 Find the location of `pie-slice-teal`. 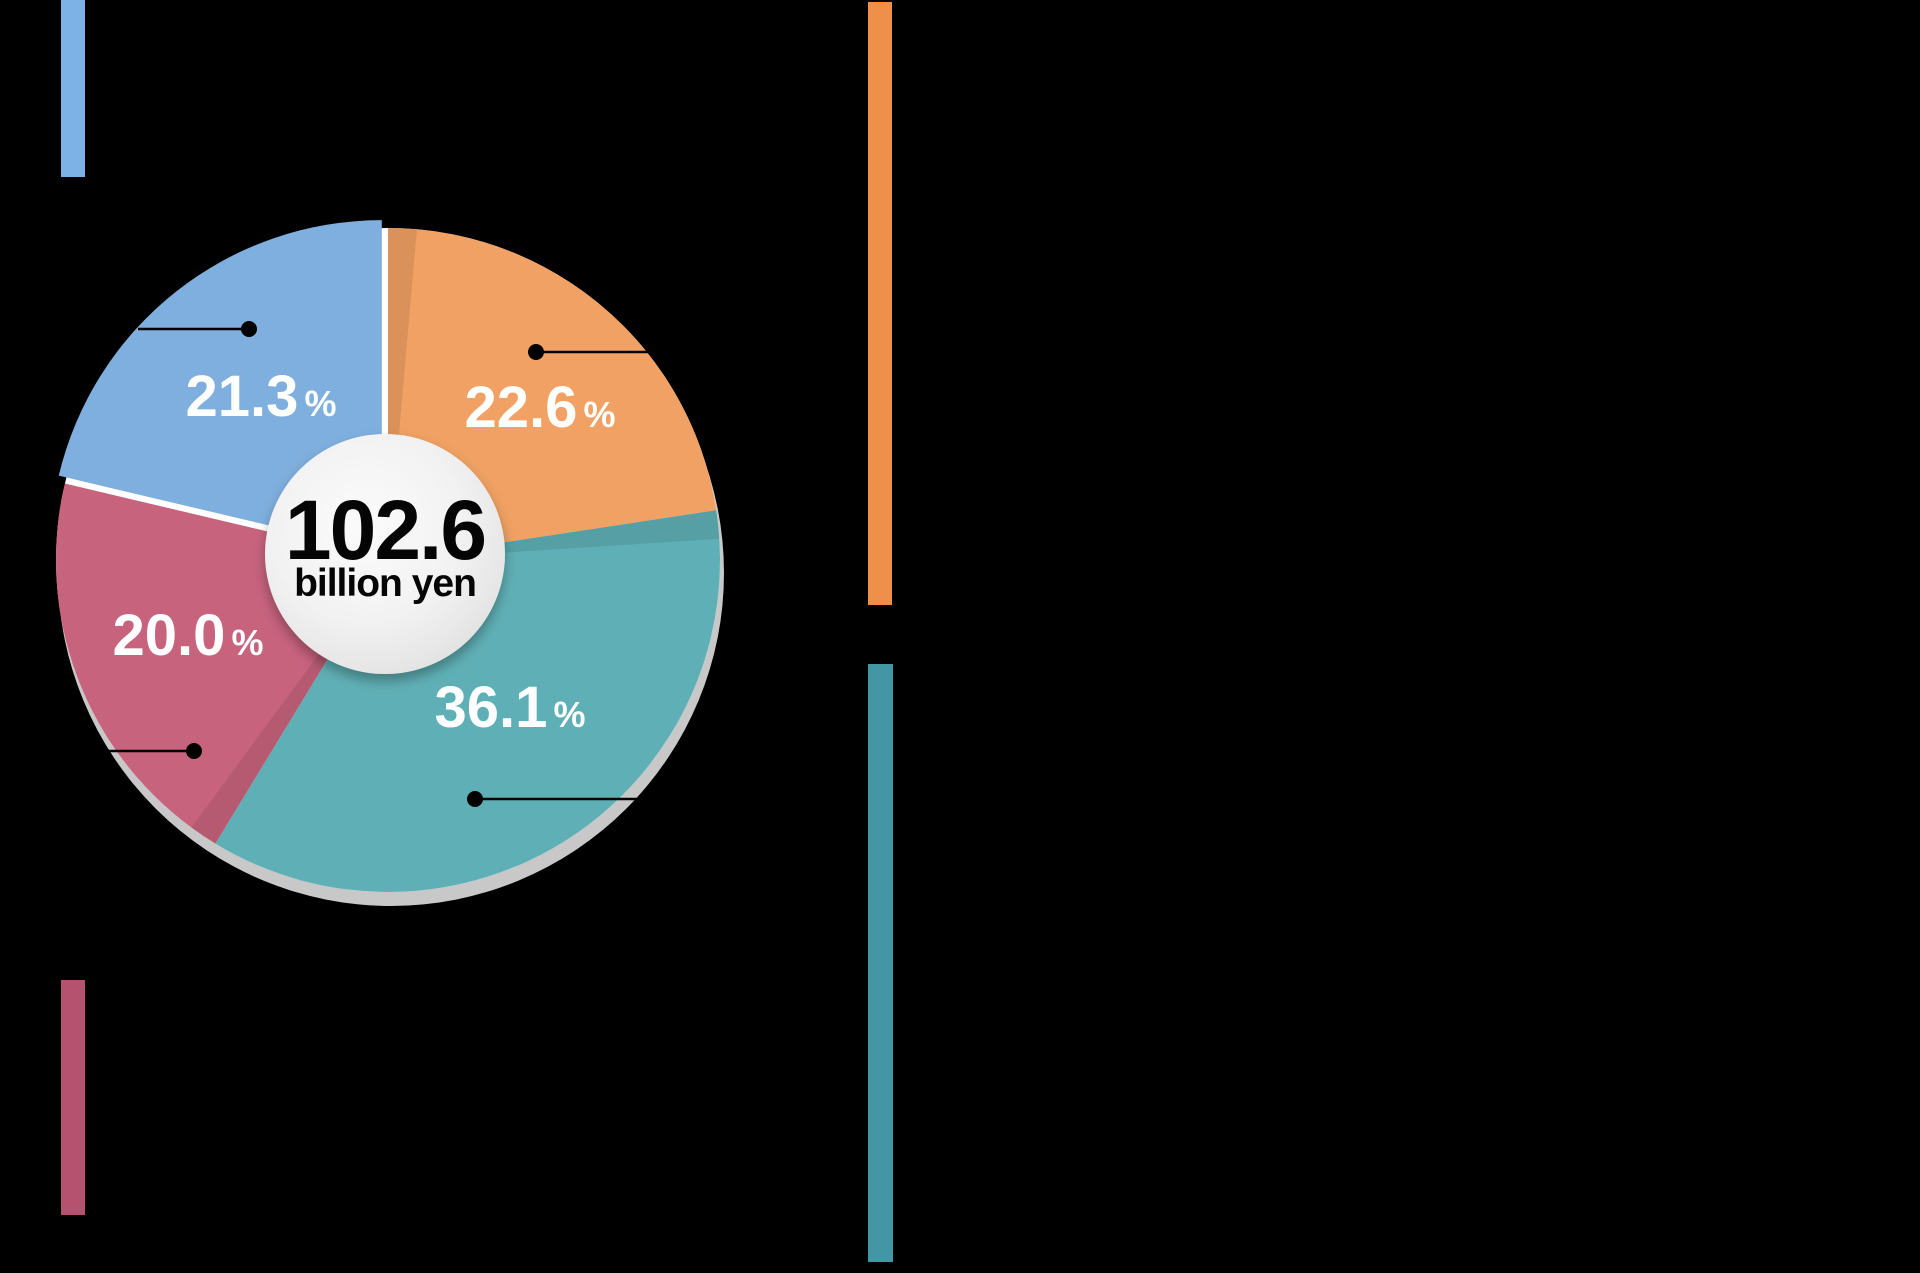

pie-slice-teal is located at coordinates (467, 701).